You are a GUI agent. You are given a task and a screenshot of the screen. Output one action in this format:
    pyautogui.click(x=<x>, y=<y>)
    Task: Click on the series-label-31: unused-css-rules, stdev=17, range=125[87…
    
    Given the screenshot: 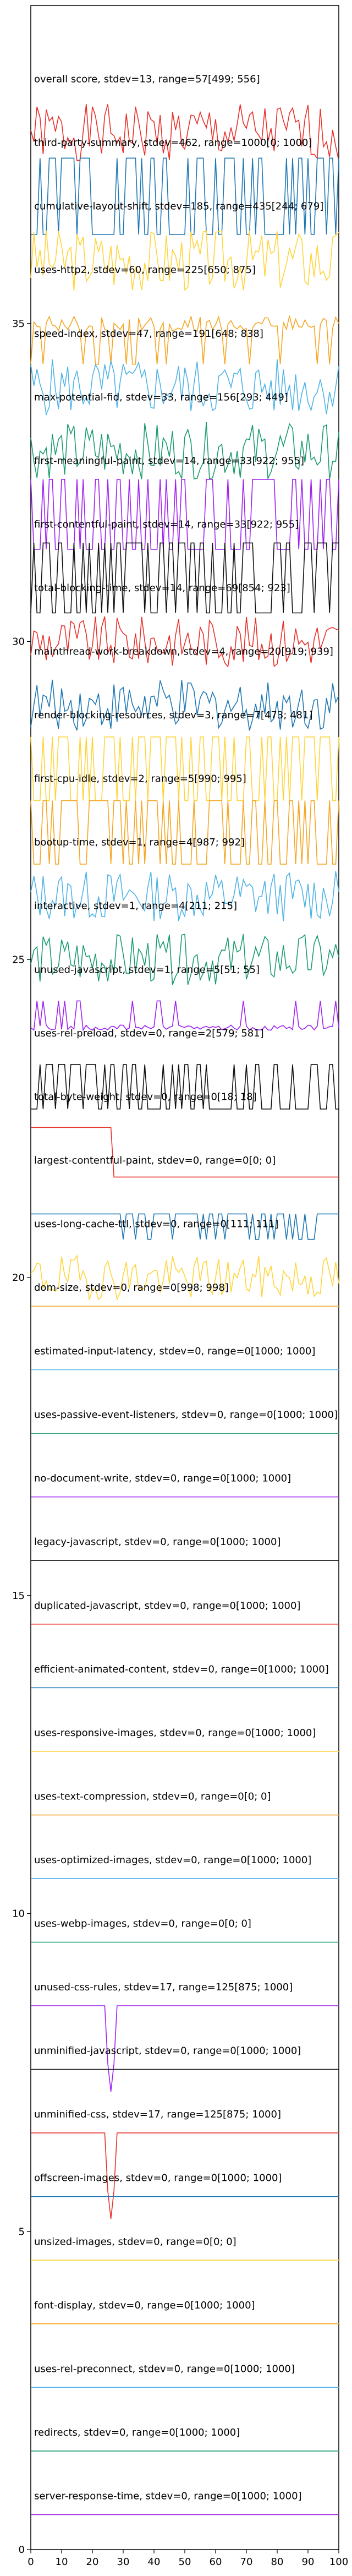 What is the action you would take?
    pyautogui.click(x=163, y=1988)
    